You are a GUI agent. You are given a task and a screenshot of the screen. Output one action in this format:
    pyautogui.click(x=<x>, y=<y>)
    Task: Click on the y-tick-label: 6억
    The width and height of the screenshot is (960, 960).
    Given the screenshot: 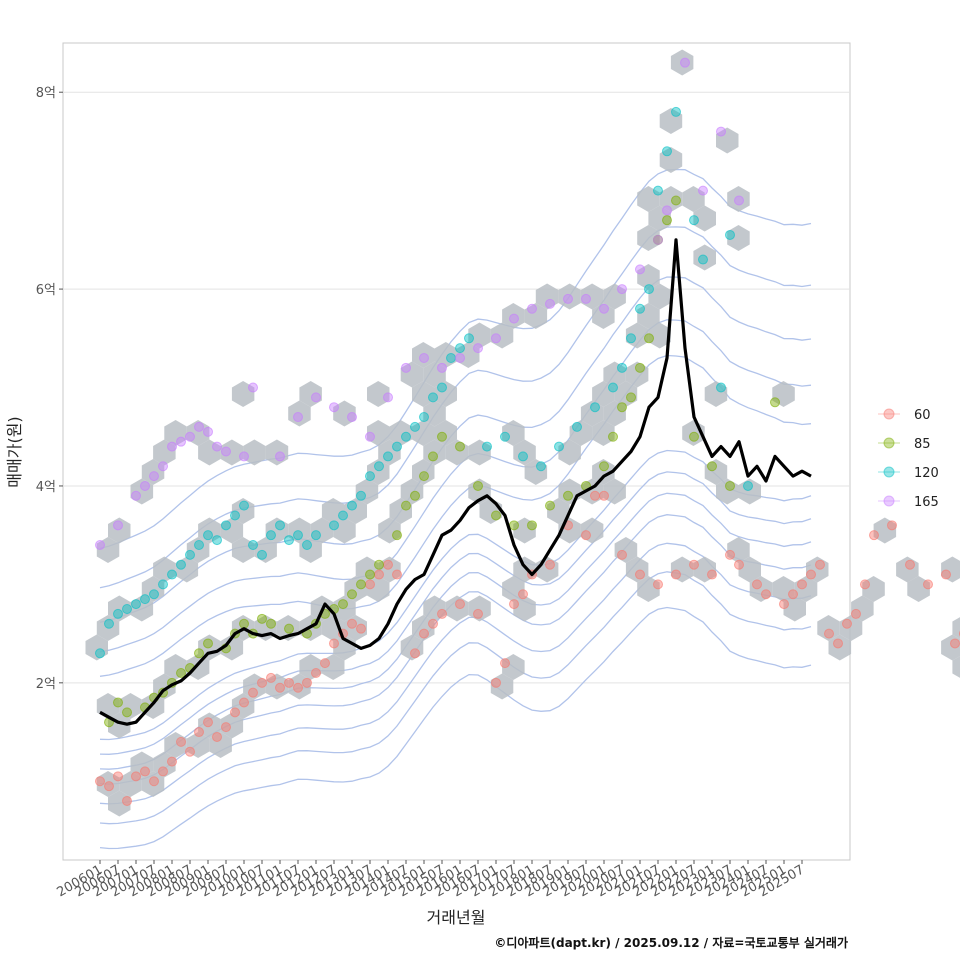 What is the action you would take?
    pyautogui.click(x=46, y=290)
    